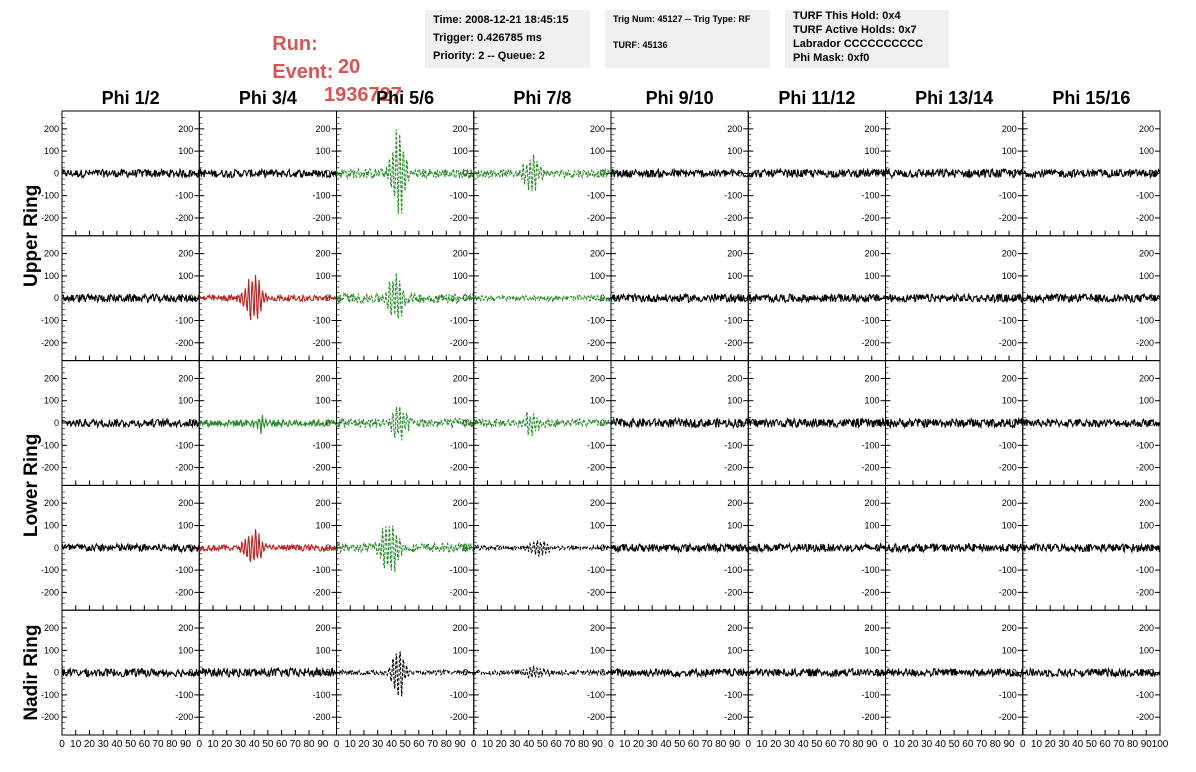 This screenshot has height=772, width=1196. What do you see at coordinates (680, 98) in the screenshot?
I see `column-title: Phi 9/10` at bounding box center [680, 98].